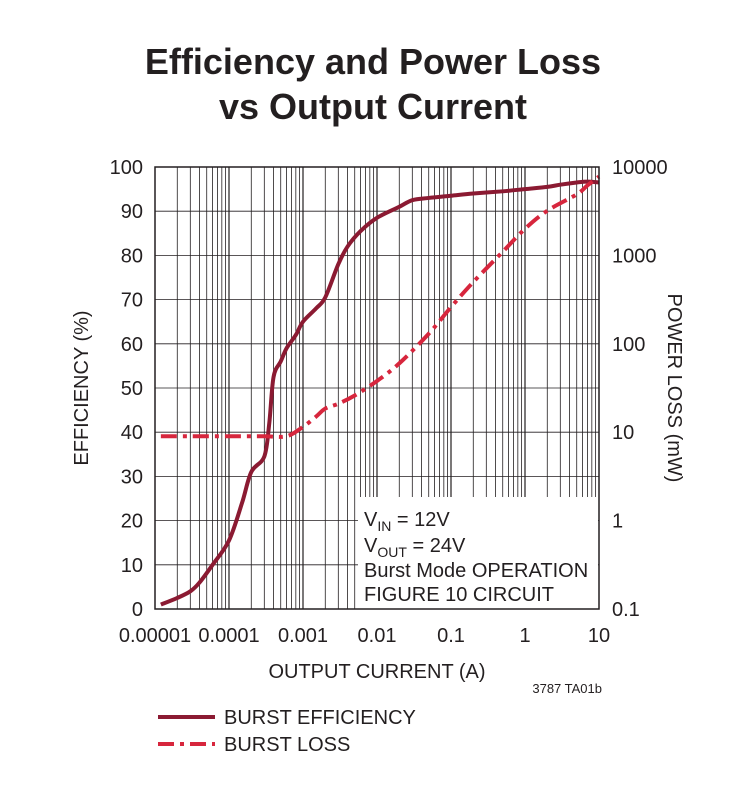  I want to click on y-left-tick-label: 80, so click(132, 256).